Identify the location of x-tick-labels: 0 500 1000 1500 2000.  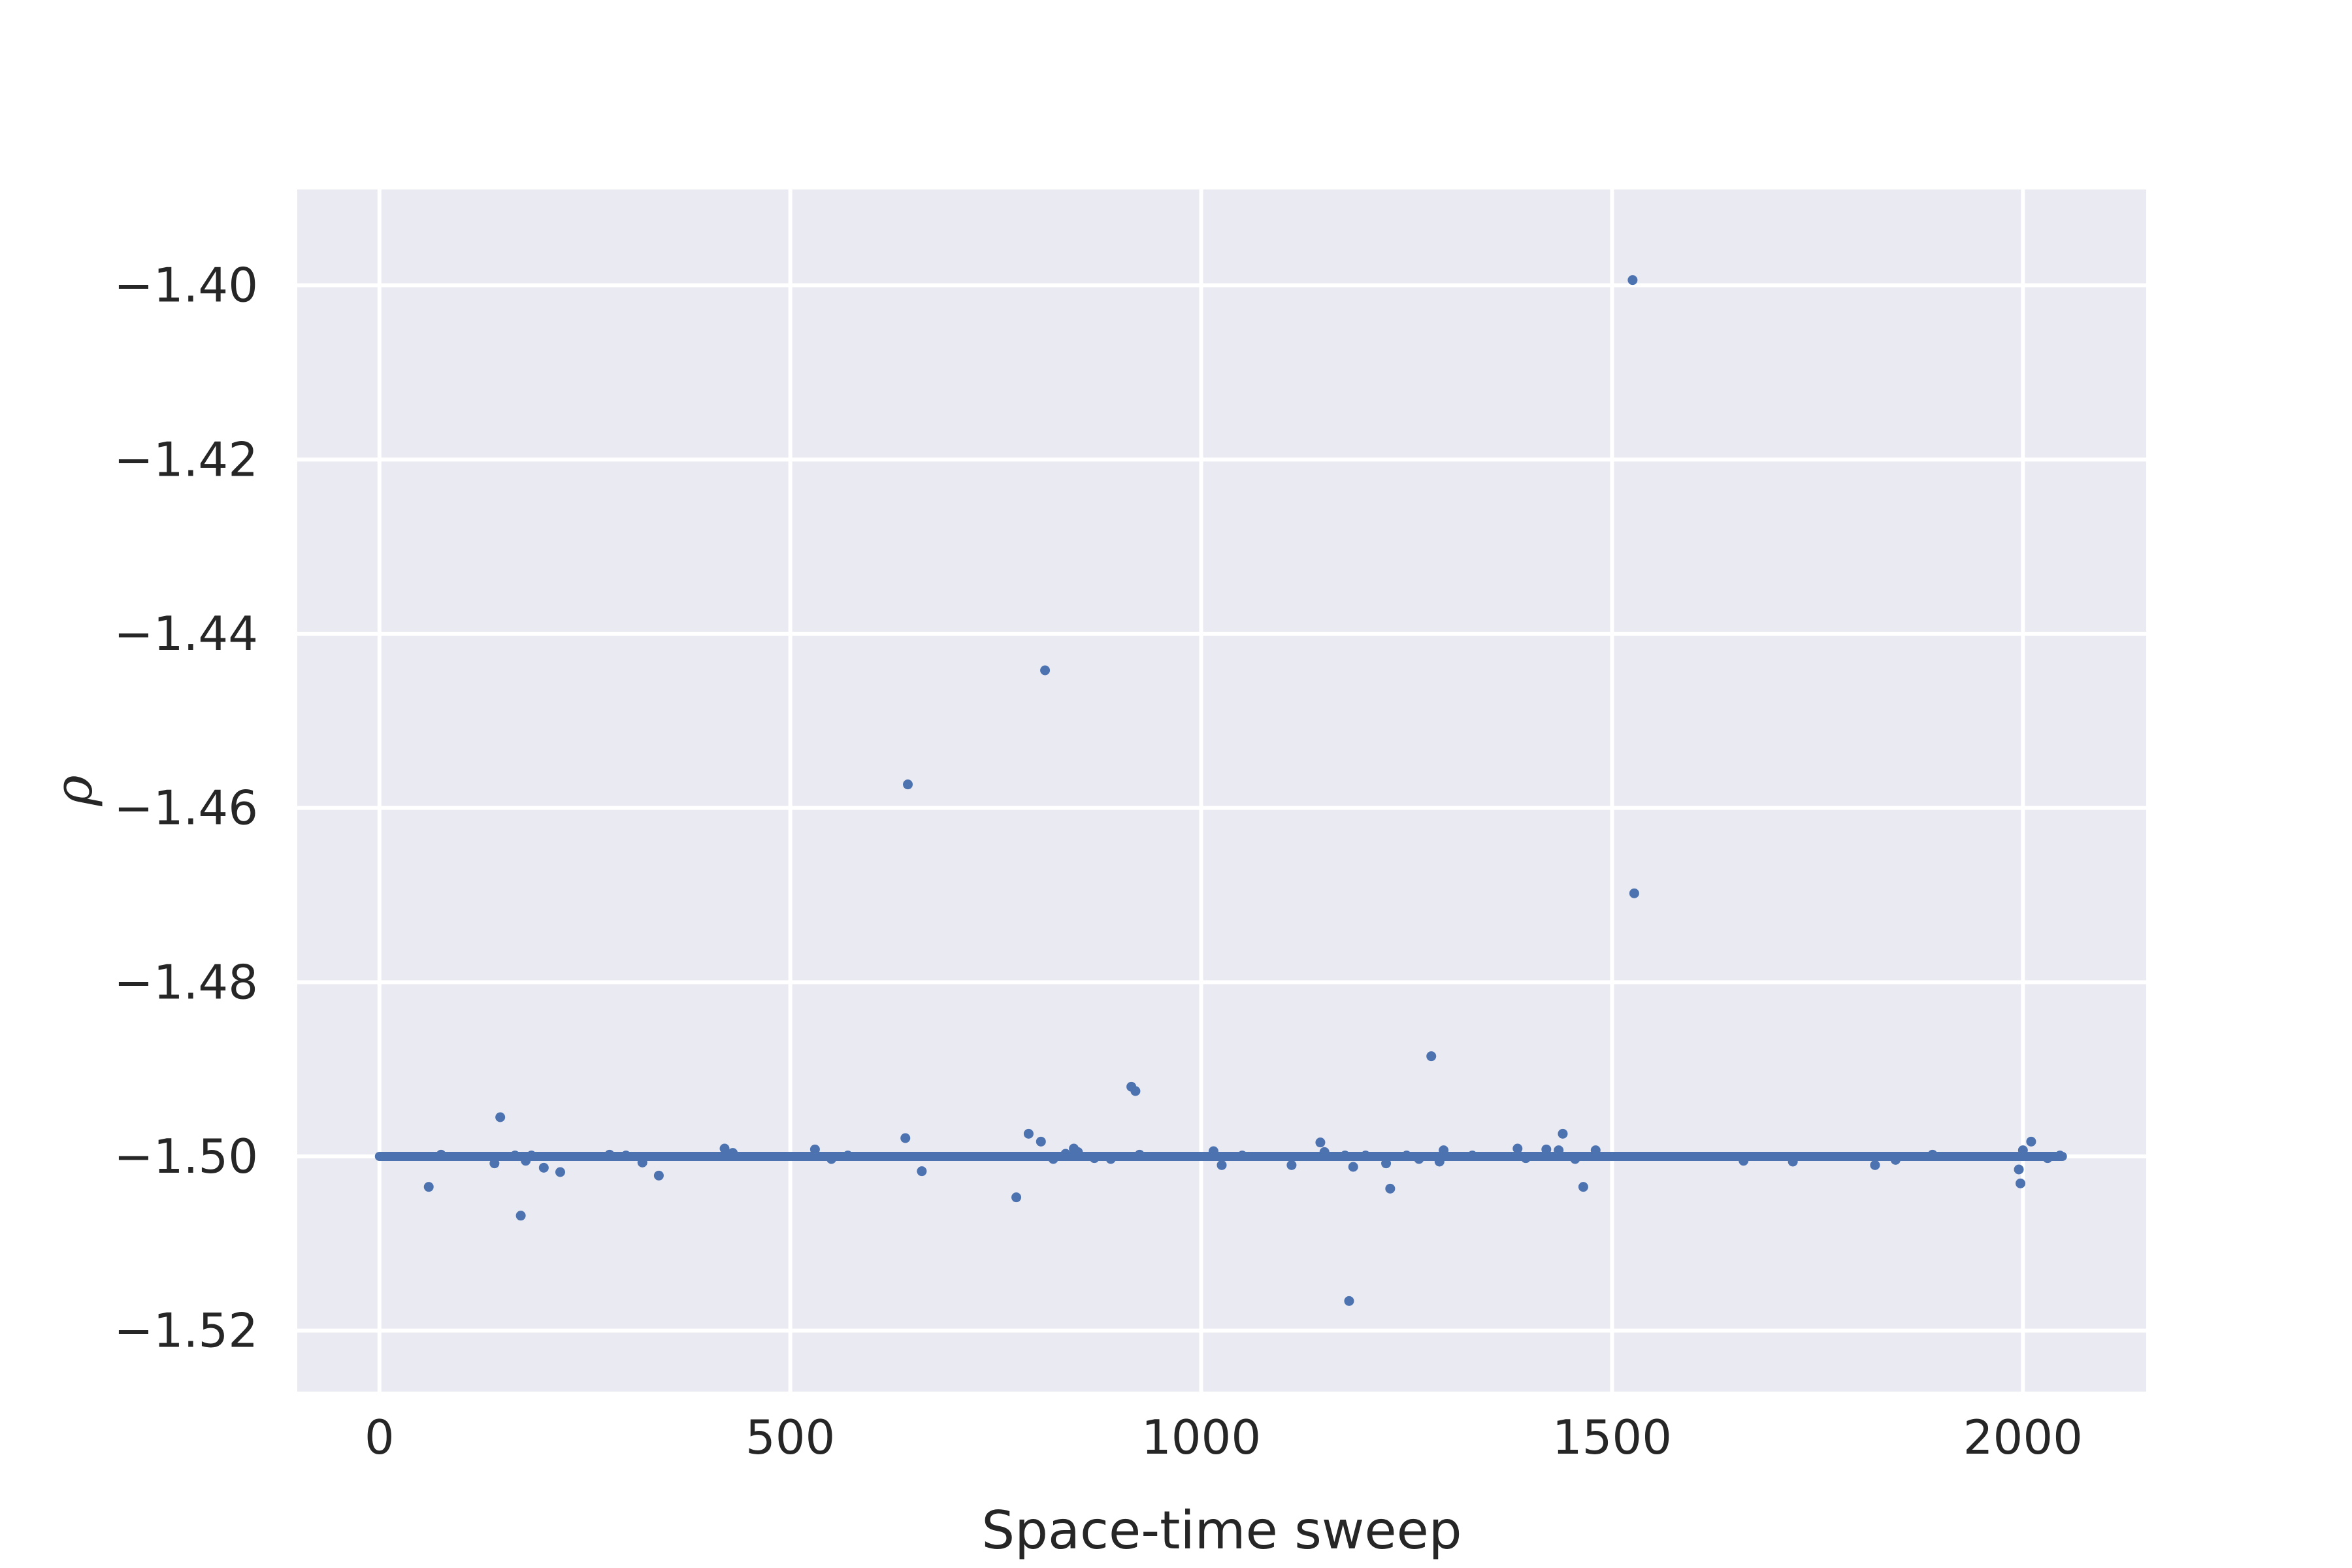
(1224, 1437).